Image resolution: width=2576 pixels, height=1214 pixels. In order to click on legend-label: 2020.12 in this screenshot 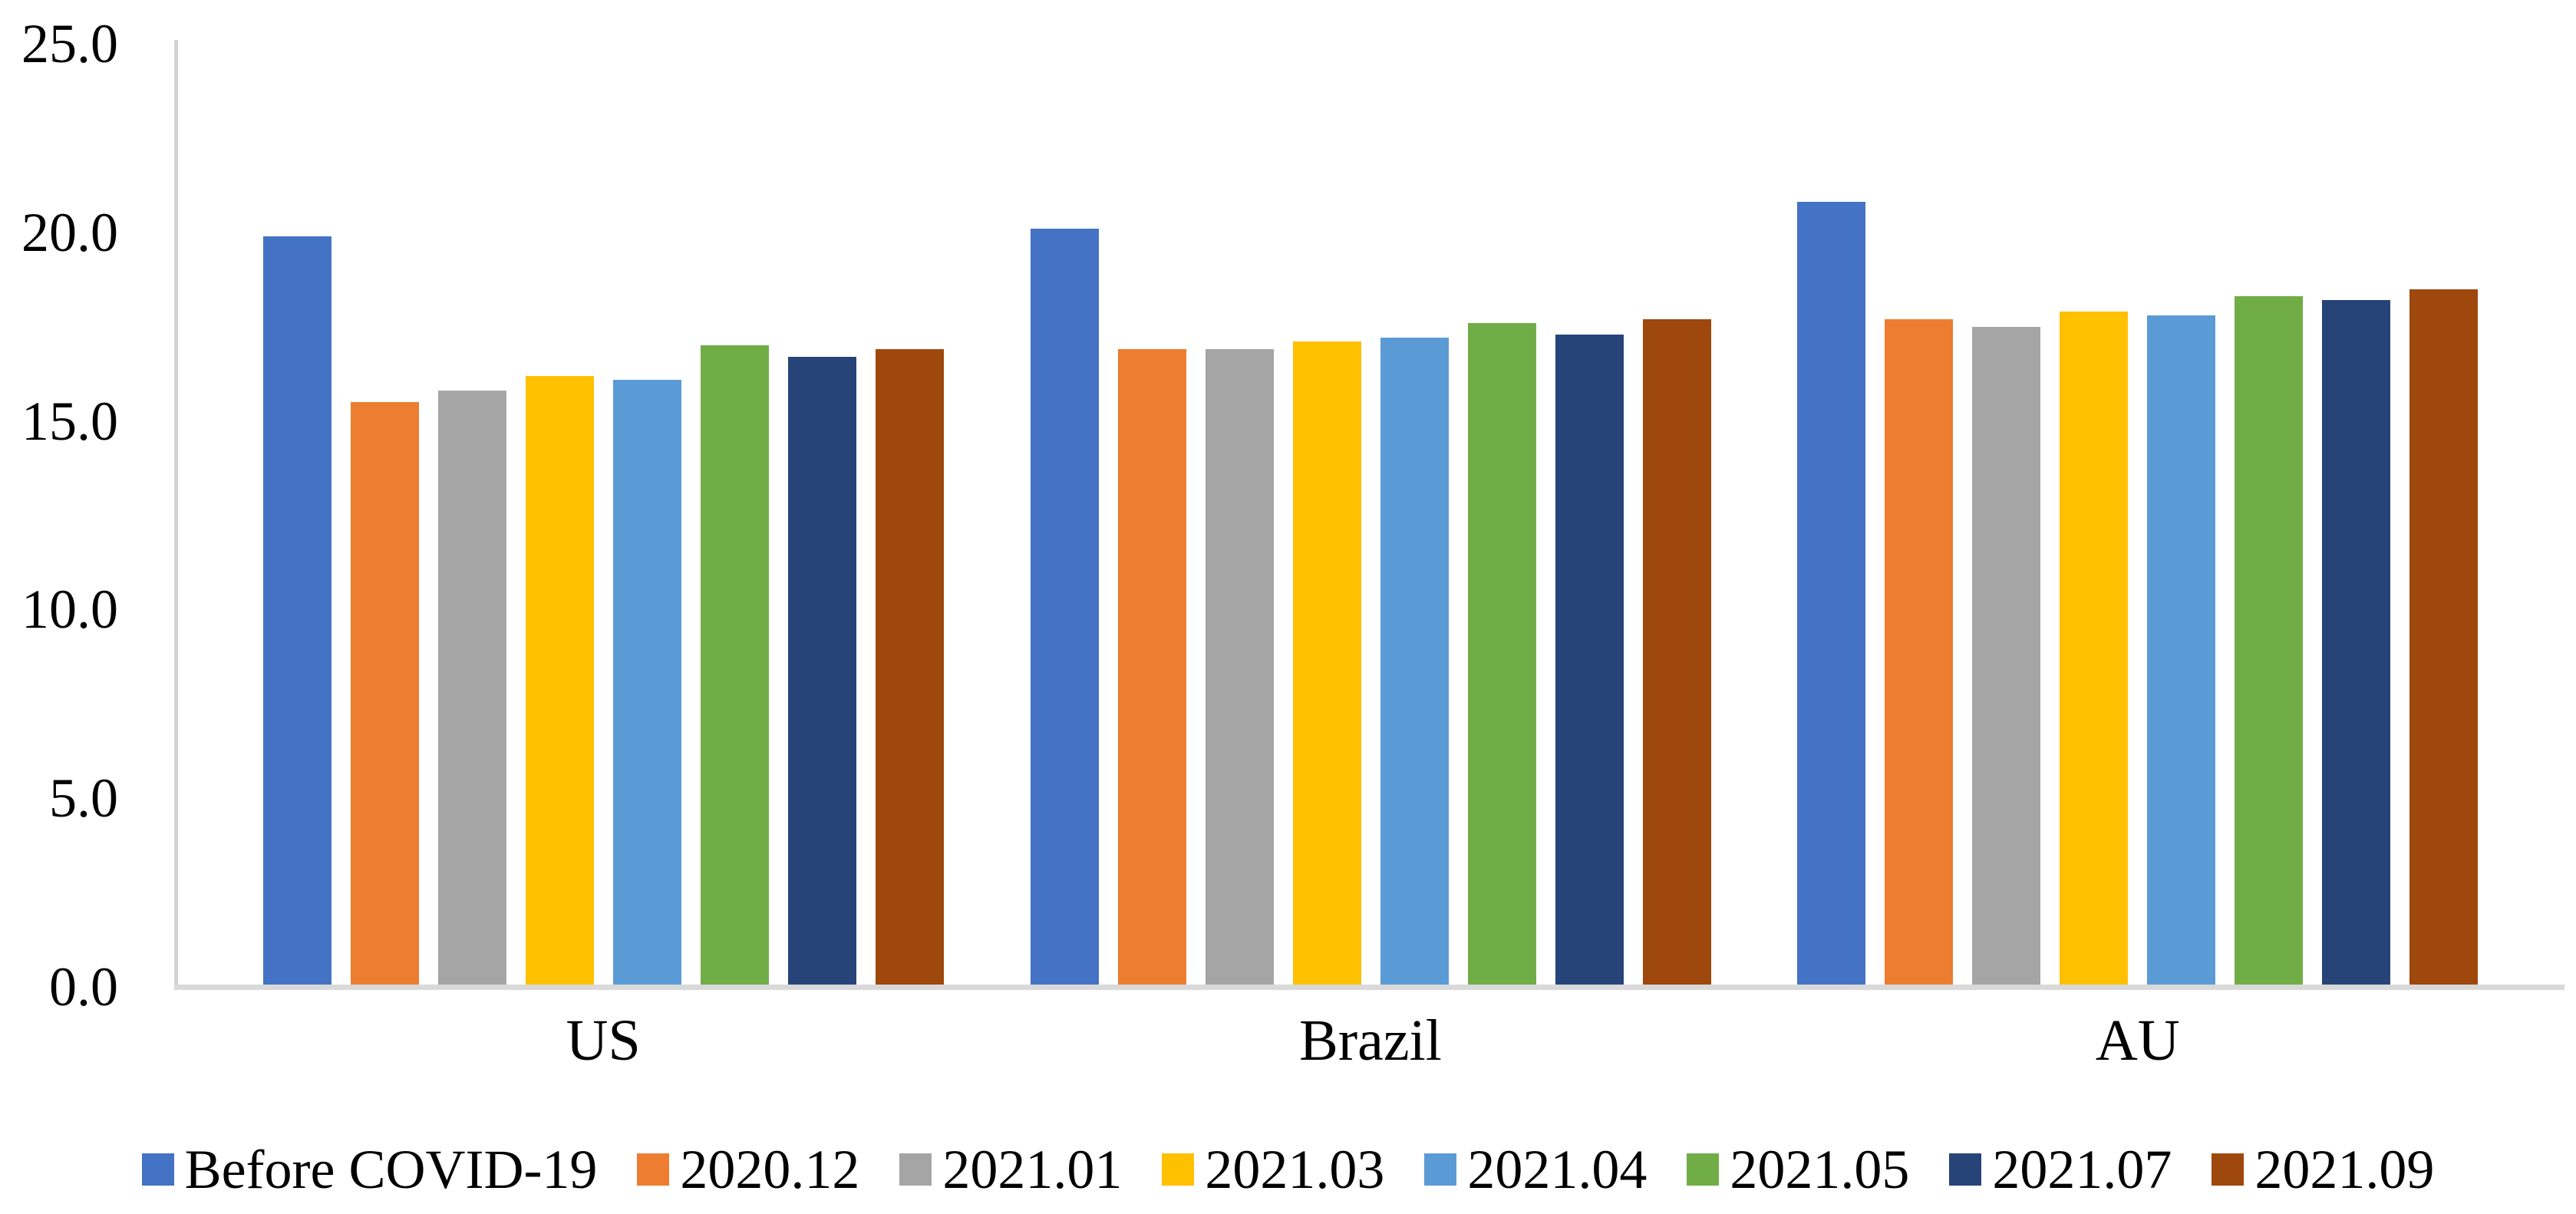, I will do `click(770, 1169)`.